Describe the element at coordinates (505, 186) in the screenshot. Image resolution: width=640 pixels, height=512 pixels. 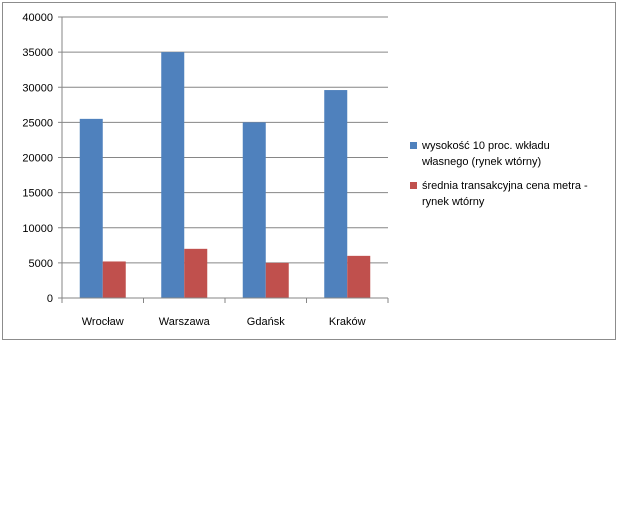
I see `legend-label: średnia transakcyjna cena metra -` at that location.